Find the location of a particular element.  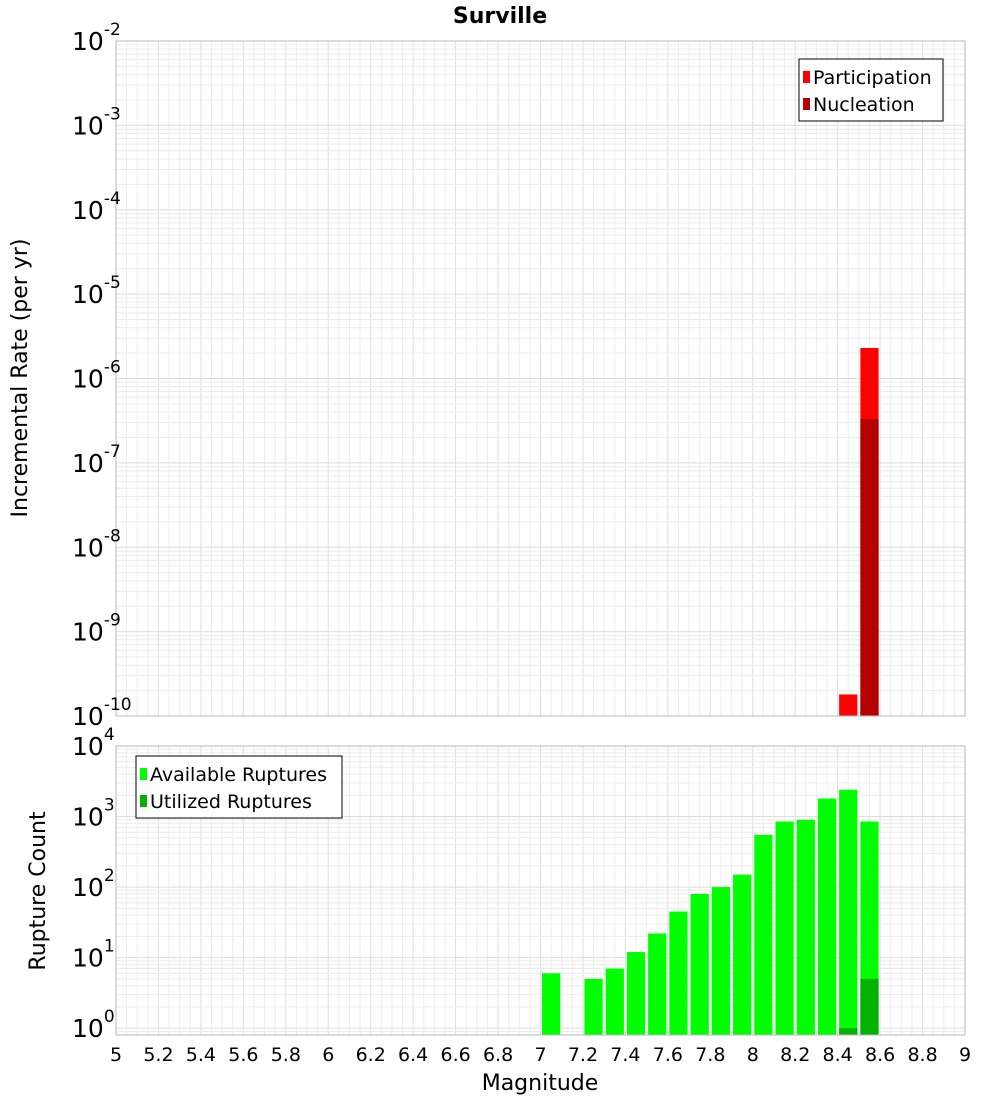

y-tick-label: 10⁻³ is located at coordinates (96, 122).